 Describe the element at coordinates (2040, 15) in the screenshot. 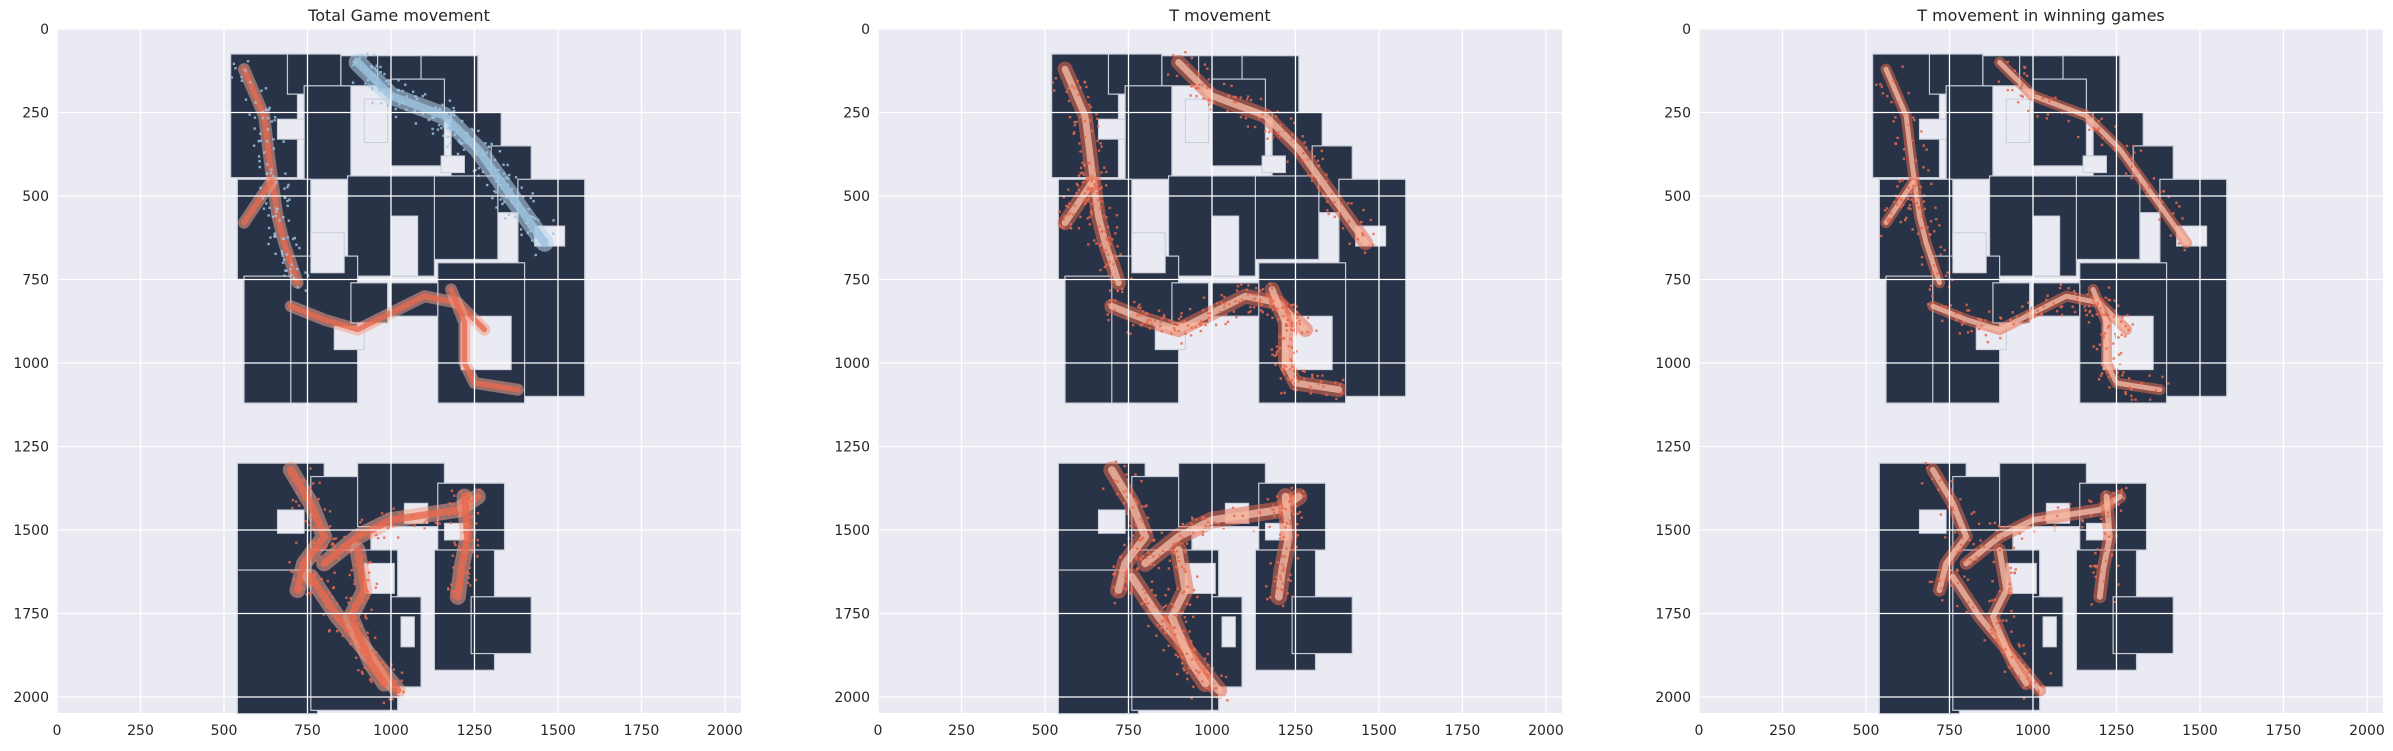

I see `chart-title: T movement in winning games` at that location.